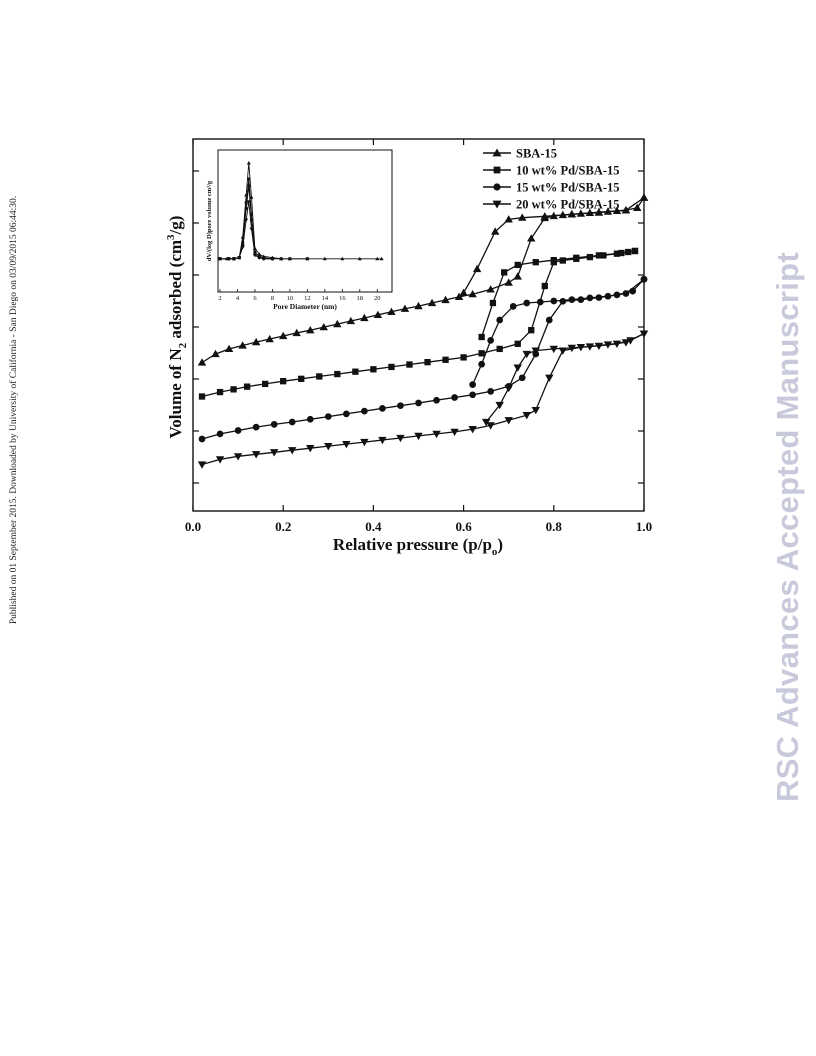 This screenshot has width=816, height=1056. Describe the element at coordinates (558, 331) in the screenshot. I see `series-3-desorption-line` at that location.